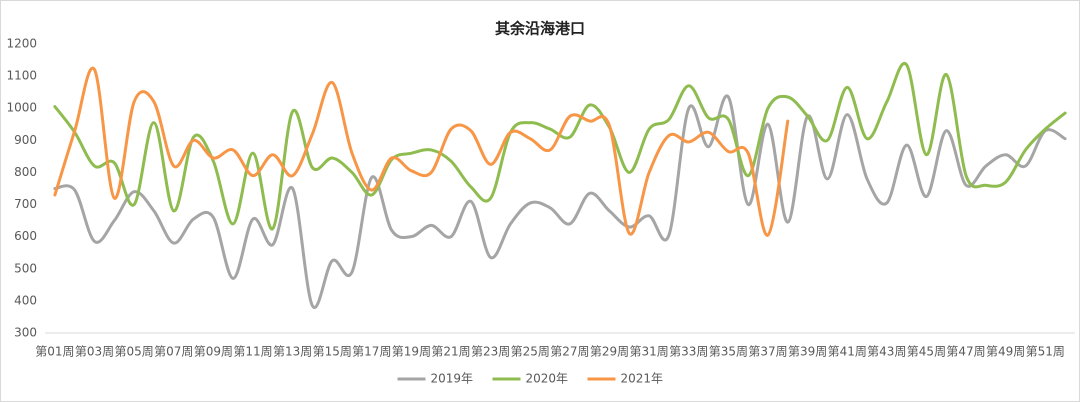 The height and width of the screenshot is (402, 1080). Describe the element at coordinates (292, 352) in the screenshot. I see `x-tick-label: 第13周` at that location.